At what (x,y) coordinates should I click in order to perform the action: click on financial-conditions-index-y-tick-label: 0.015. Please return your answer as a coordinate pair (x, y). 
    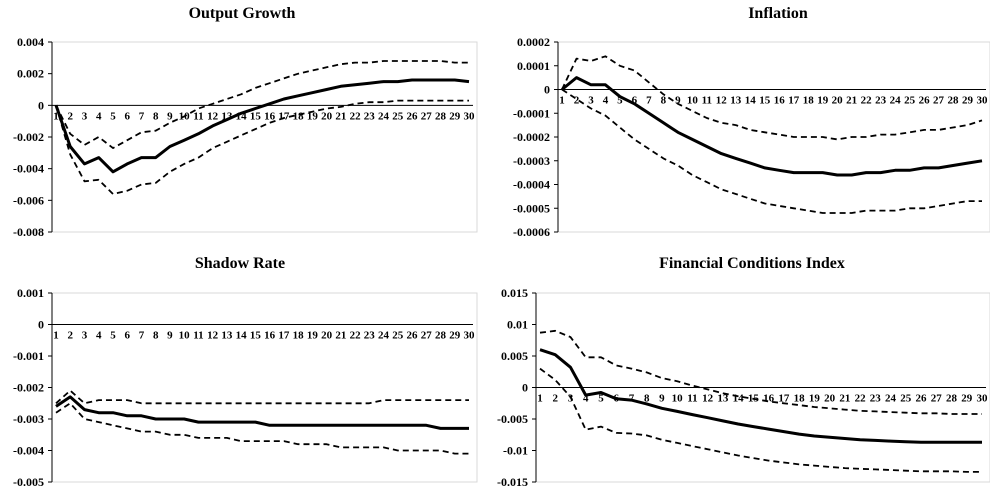
    Looking at the image, I should click on (514, 293).